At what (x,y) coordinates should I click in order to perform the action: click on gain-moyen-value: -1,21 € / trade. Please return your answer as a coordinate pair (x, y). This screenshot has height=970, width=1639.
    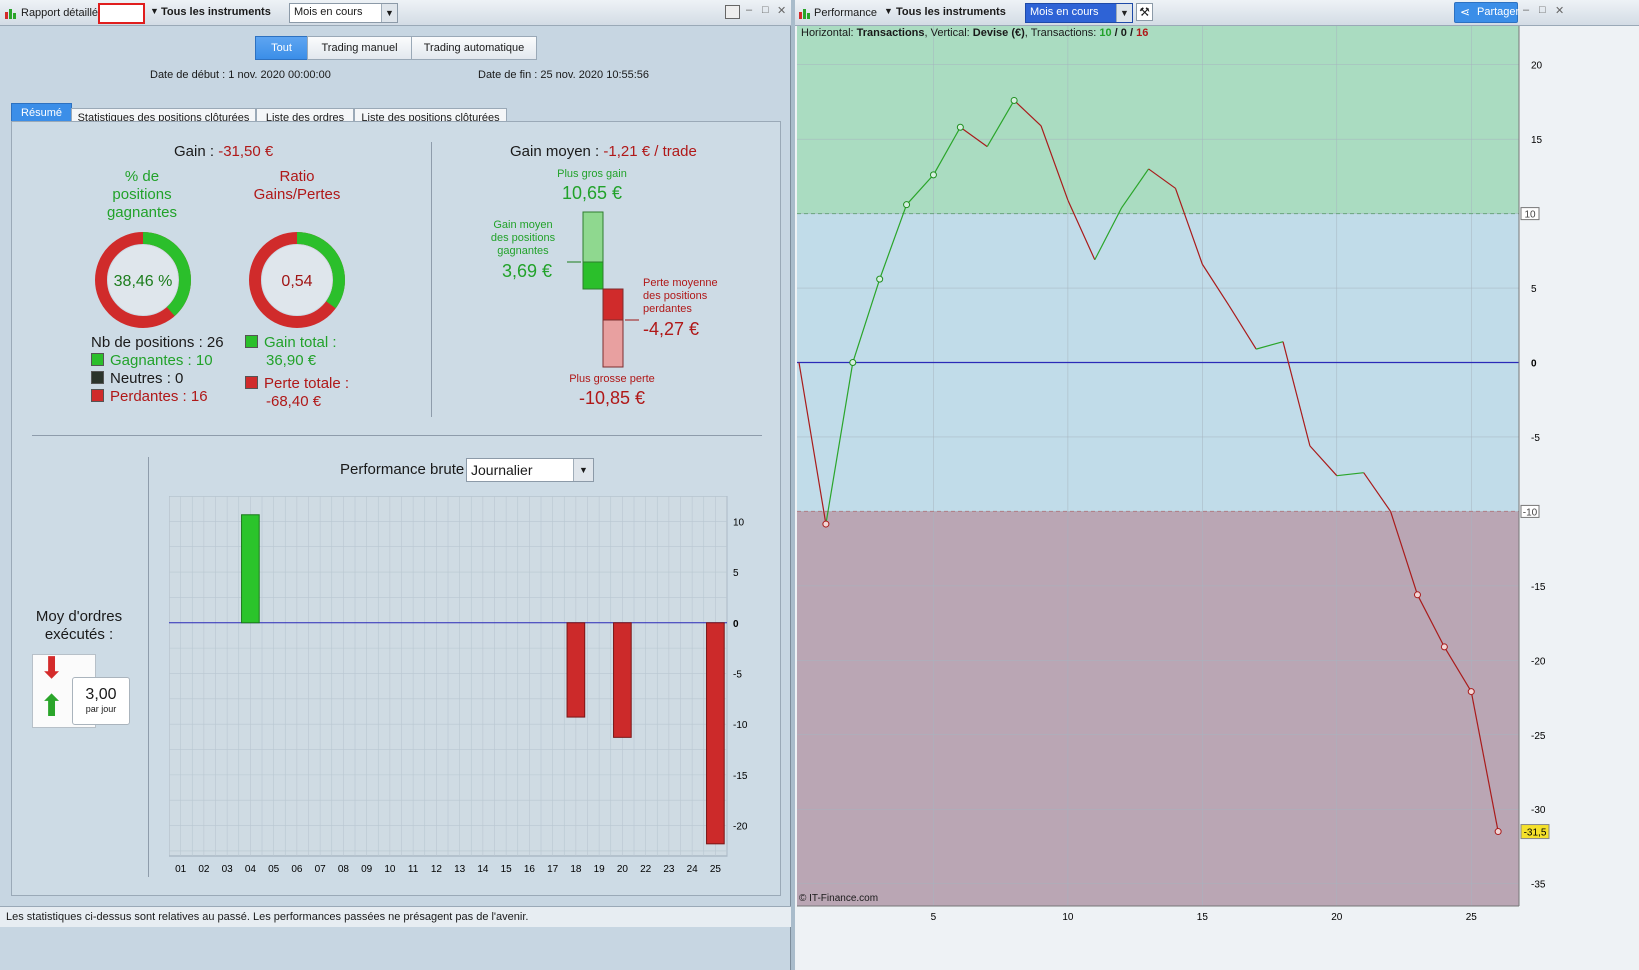
    Looking at the image, I should click on (650, 151).